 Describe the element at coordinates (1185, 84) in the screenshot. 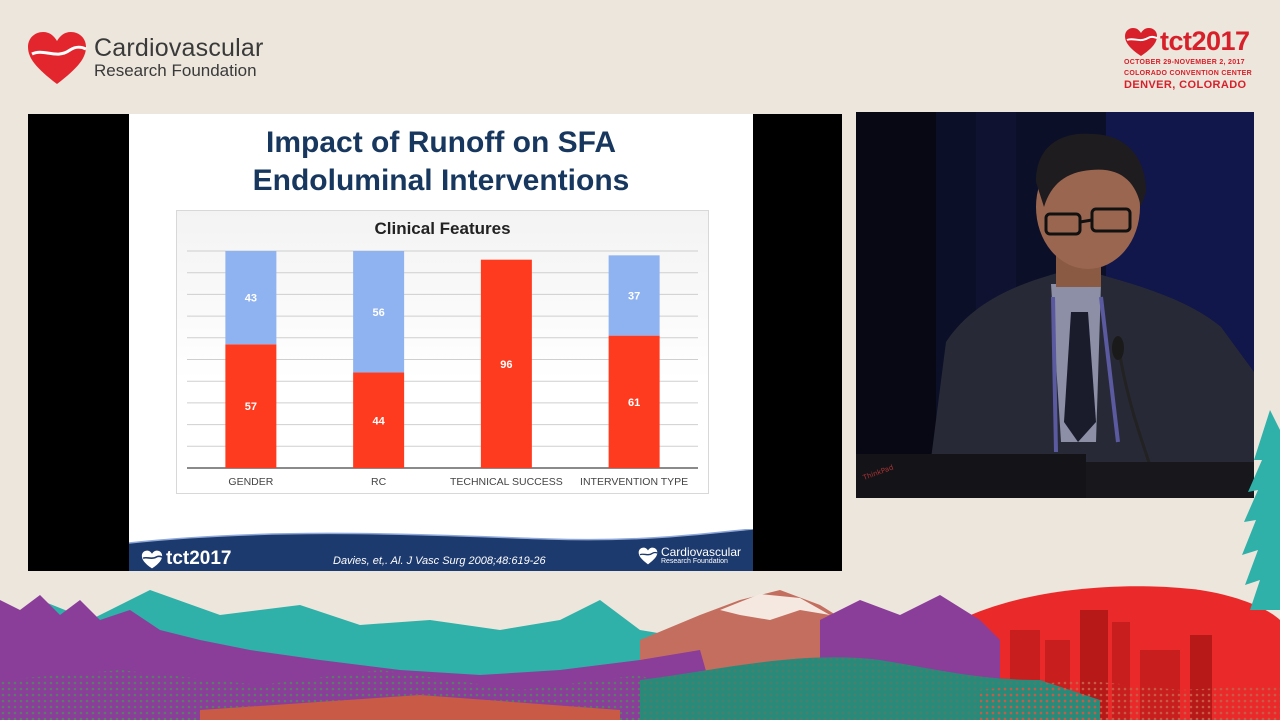

I see `tct-city: DENVER, COLORADO` at that location.